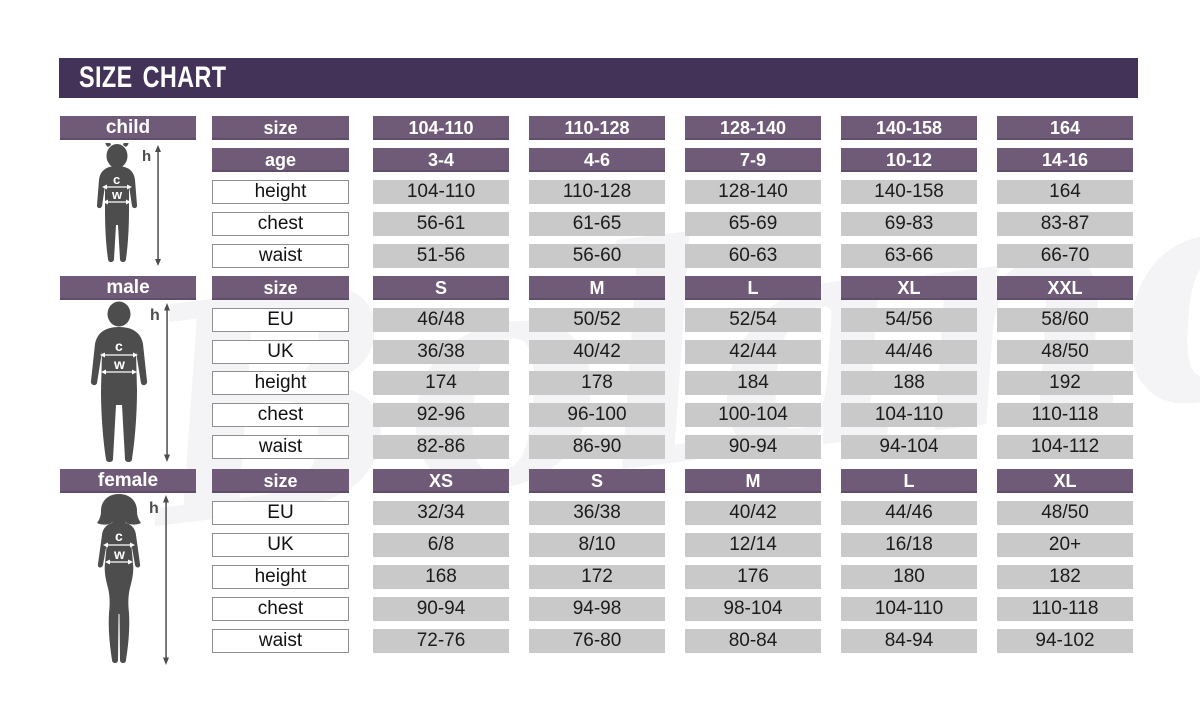 Image resolution: width=1200 pixels, height=727 pixels. I want to click on table-cell: 176, so click(753, 577).